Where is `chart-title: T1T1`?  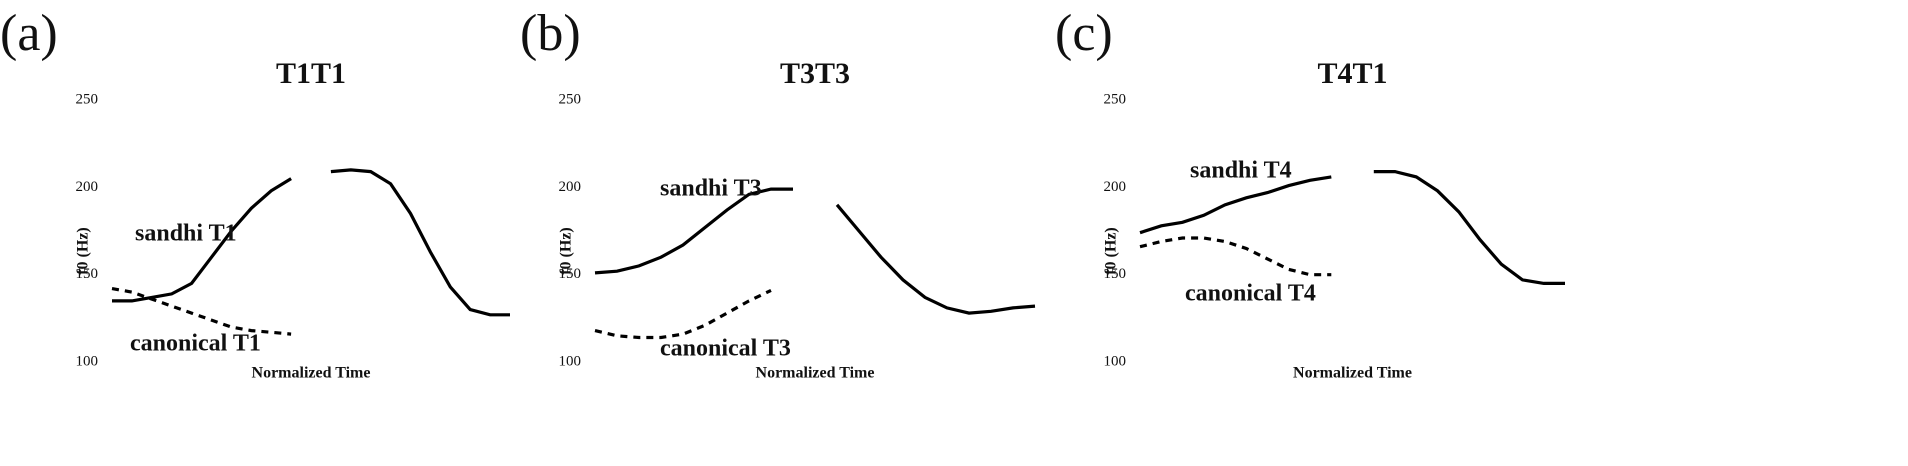 chart-title: T1T1 is located at coordinates (311, 73).